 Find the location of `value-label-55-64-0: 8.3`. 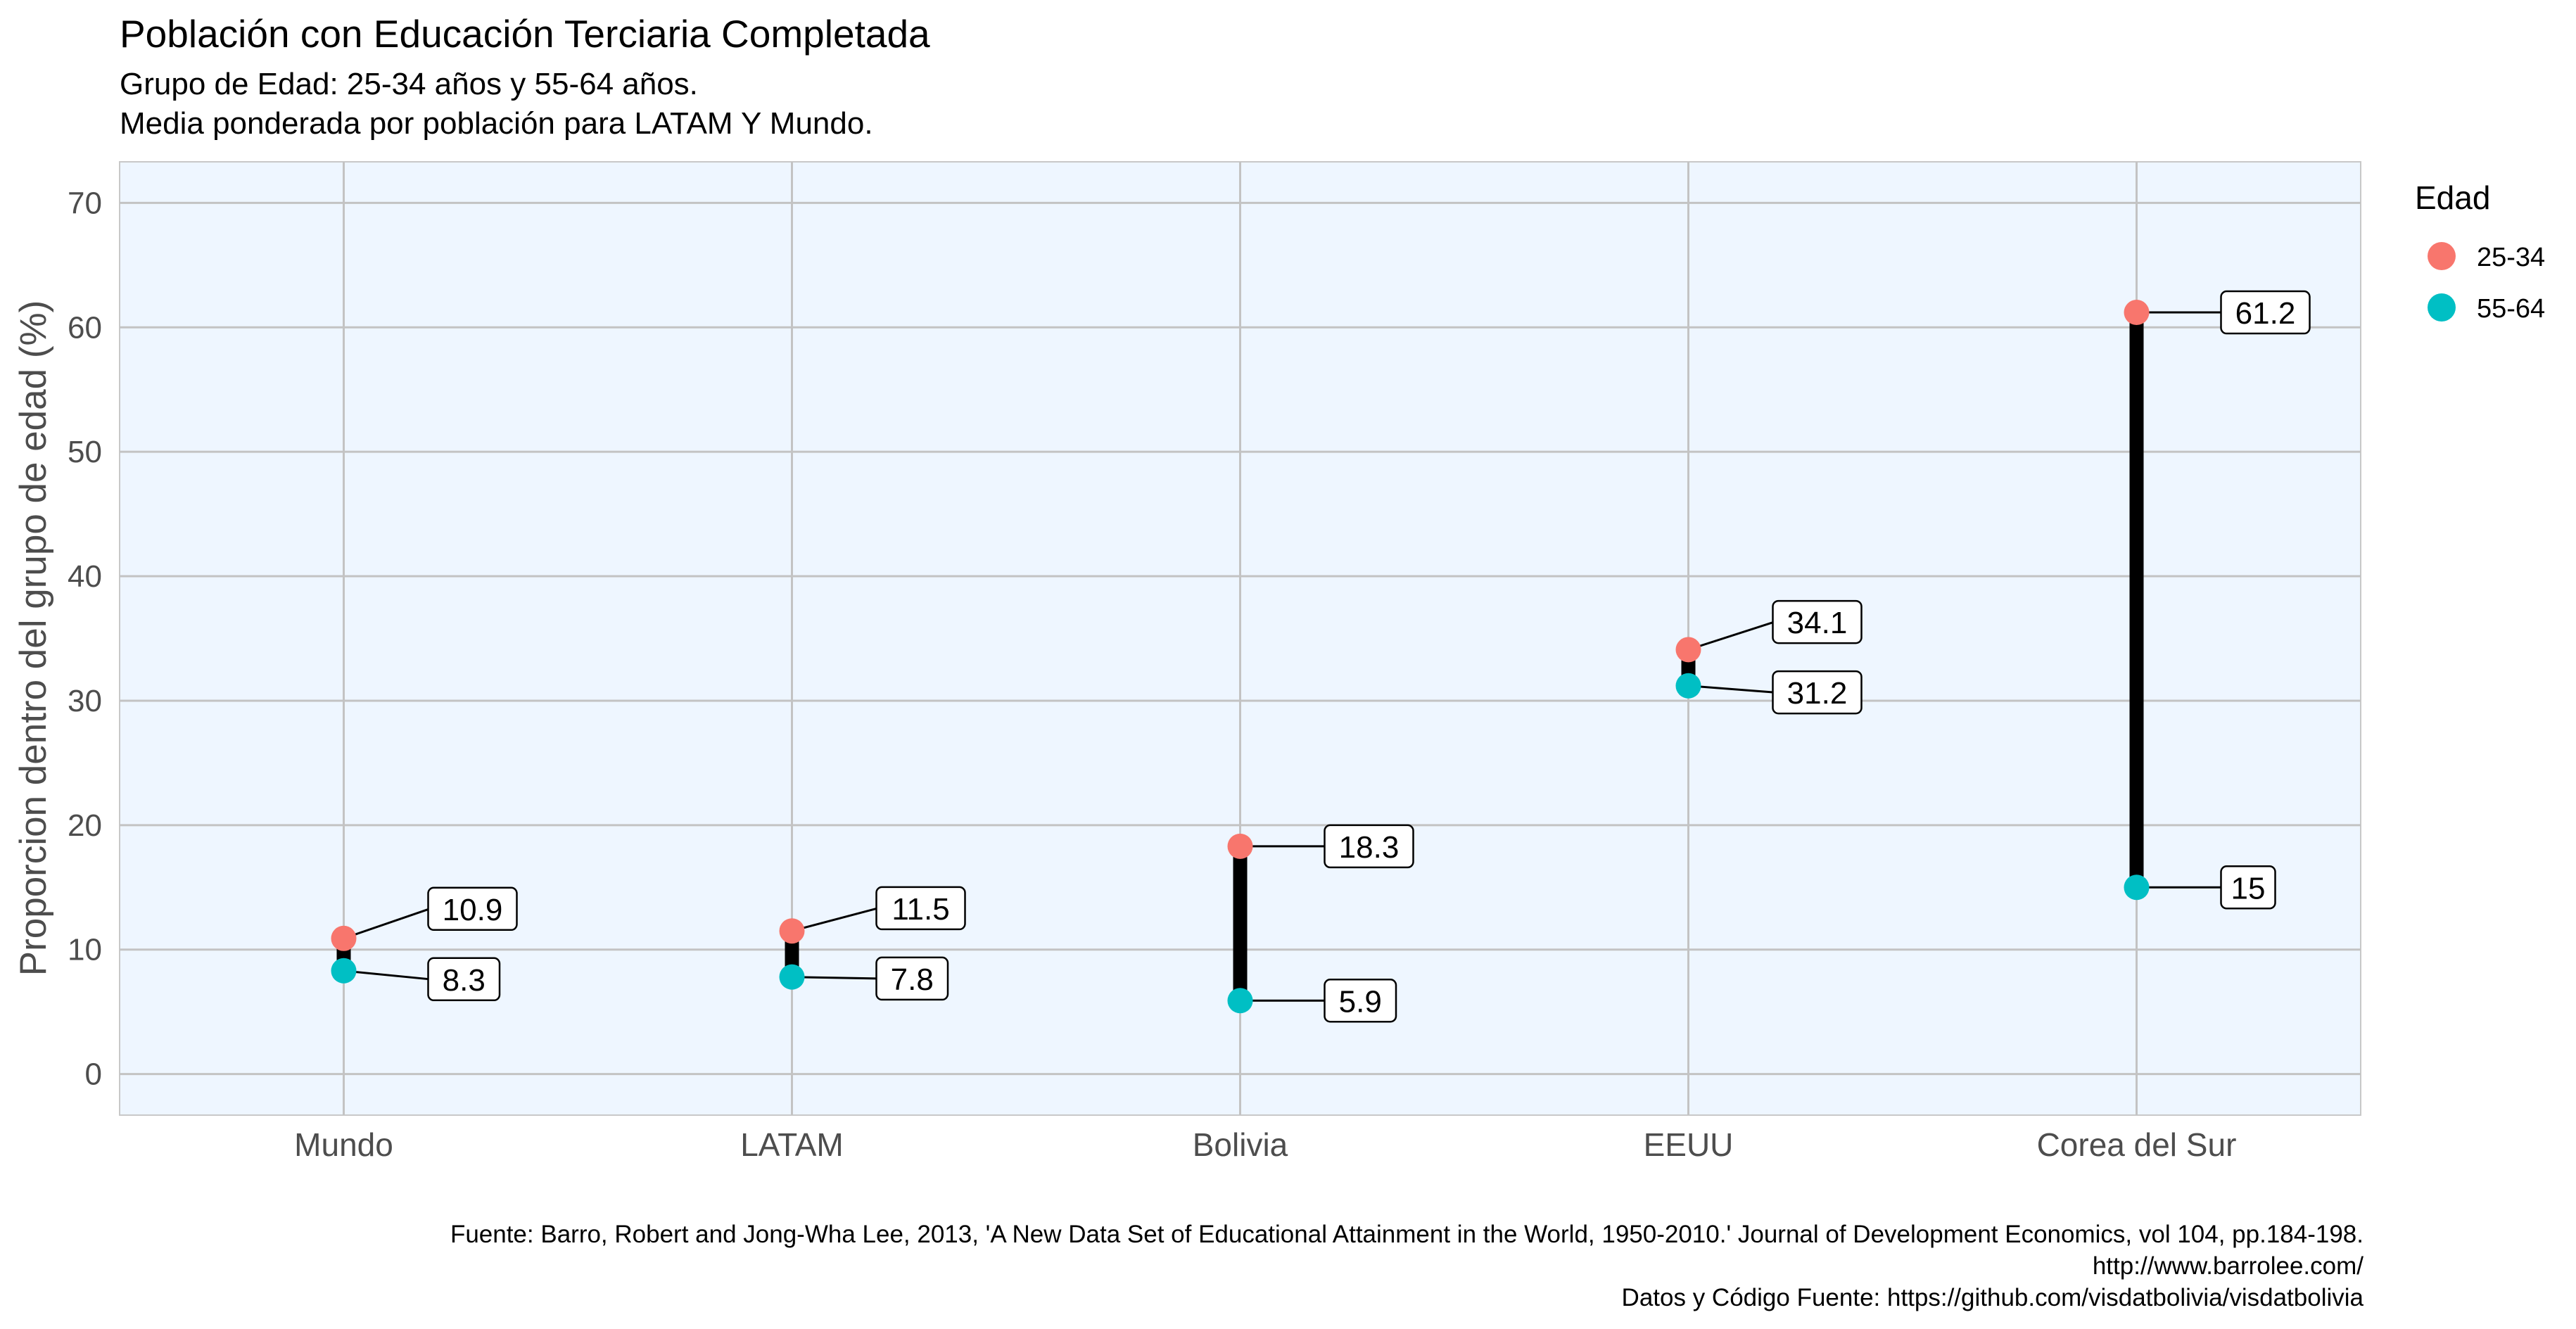

value-label-55-64-0: 8.3 is located at coordinates (464, 980).